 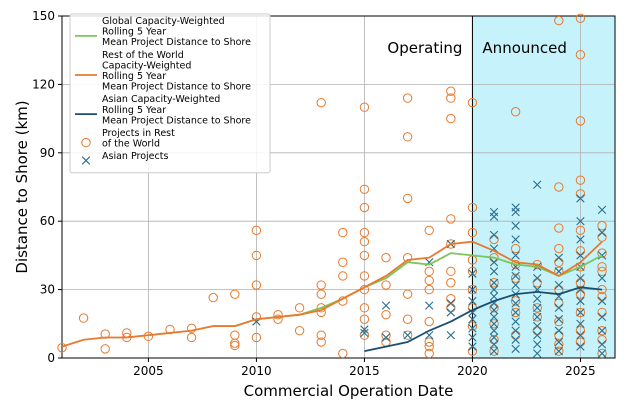 I want to click on legend-swatch-circle, so click(x=86, y=142).